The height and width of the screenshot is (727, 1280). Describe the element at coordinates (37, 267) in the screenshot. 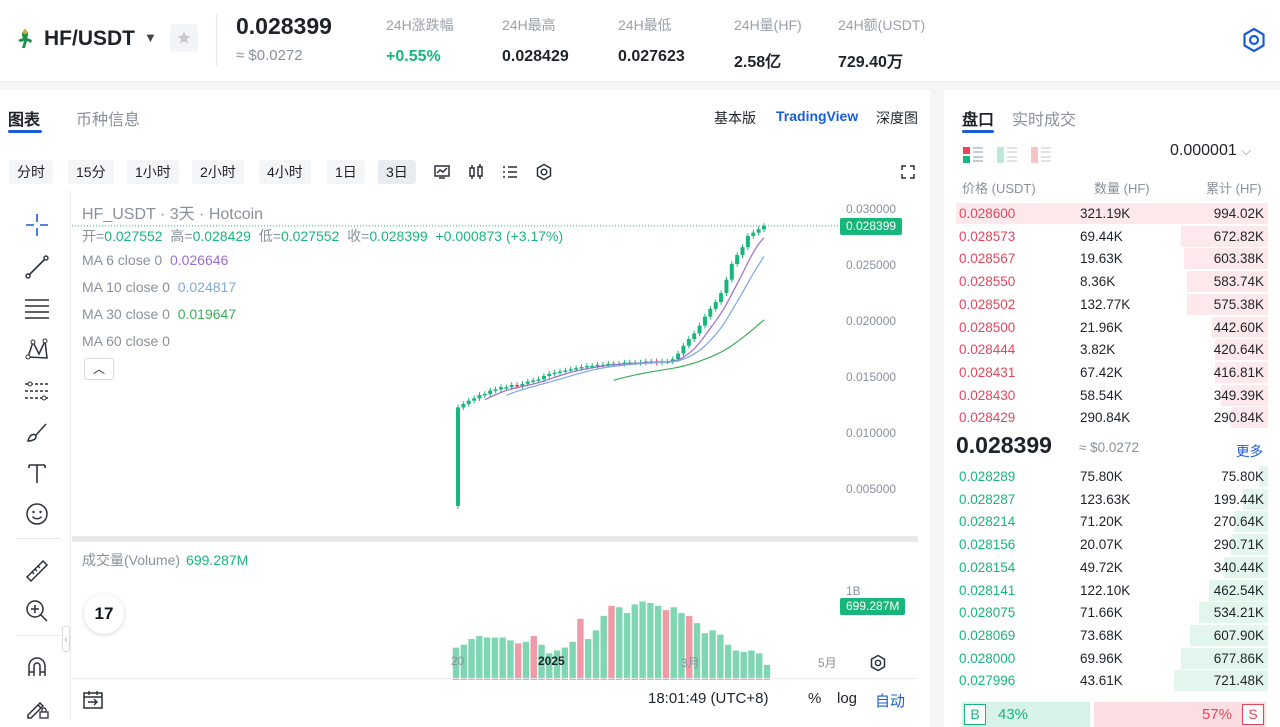

I see `trendline-tool` at that location.